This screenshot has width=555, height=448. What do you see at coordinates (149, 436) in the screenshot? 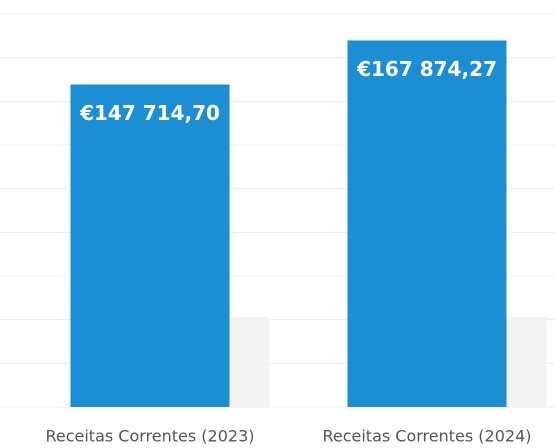
I see `x-tick-label: Receitas Correntes (2023)` at bounding box center [149, 436].